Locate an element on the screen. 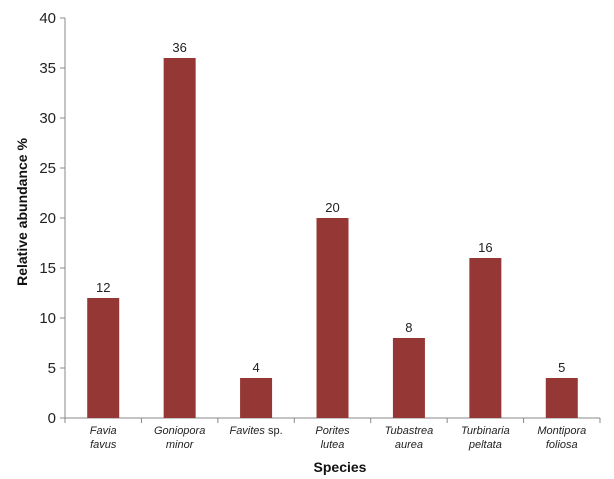 The width and height of the screenshot is (614, 479). y-tick-label: 5 is located at coordinates (52, 368).